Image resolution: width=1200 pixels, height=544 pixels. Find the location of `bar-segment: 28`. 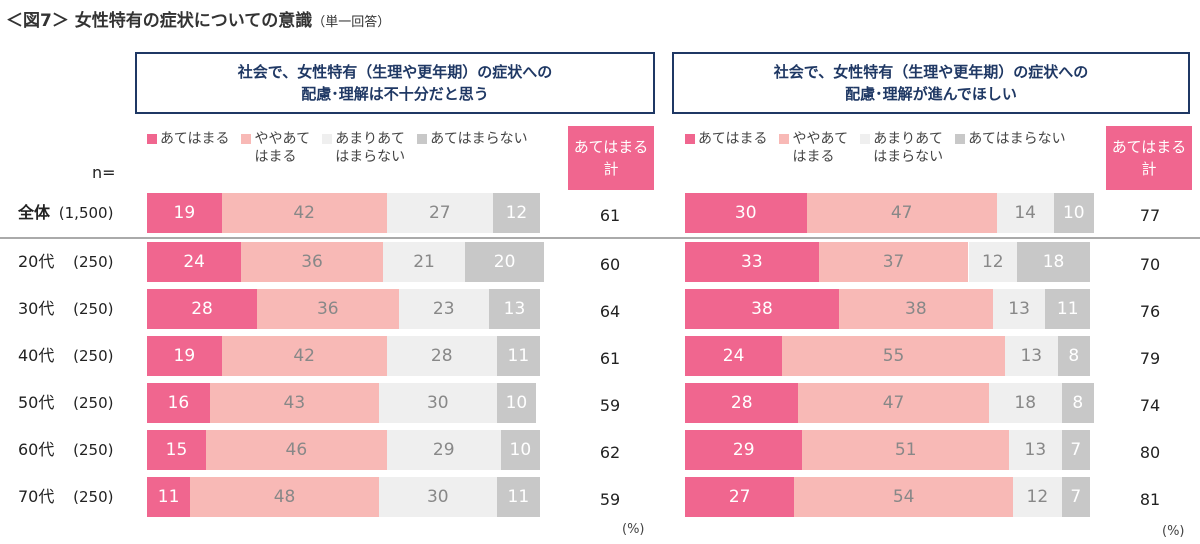

bar-segment: 28 is located at coordinates (742, 403).